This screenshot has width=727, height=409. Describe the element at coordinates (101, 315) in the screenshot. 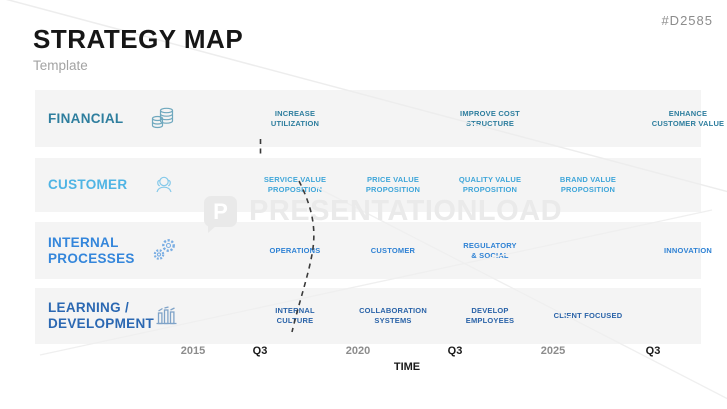

I see `row-label-learning-development: LEARNING / DEVELOPMENT` at that location.